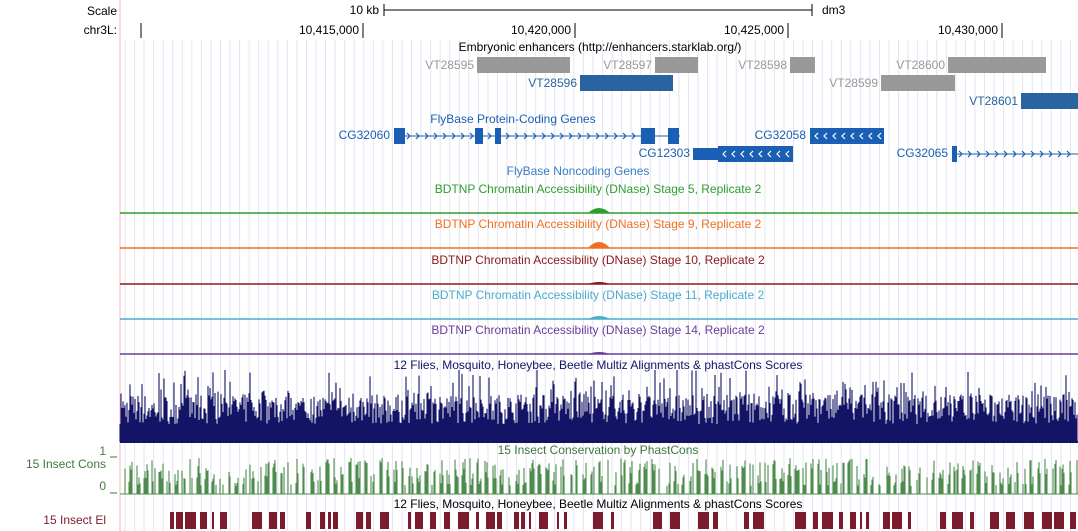 This screenshot has height=531, width=1078. What do you see at coordinates (754, 30) in the screenshot?
I see `ruler-label: 10,425,000` at bounding box center [754, 30].